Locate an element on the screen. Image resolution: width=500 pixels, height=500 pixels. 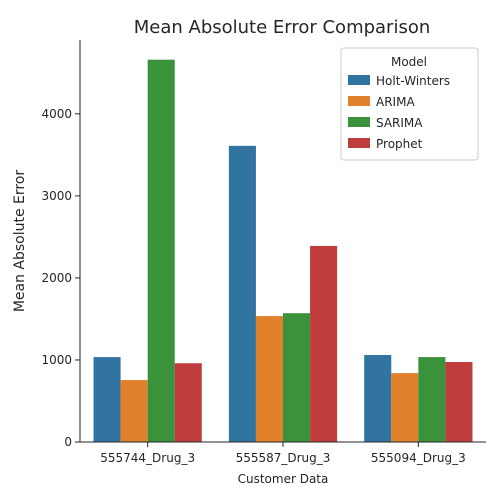
chart-title: Mean Absolute Error Comparison is located at coordinates (282, 27).